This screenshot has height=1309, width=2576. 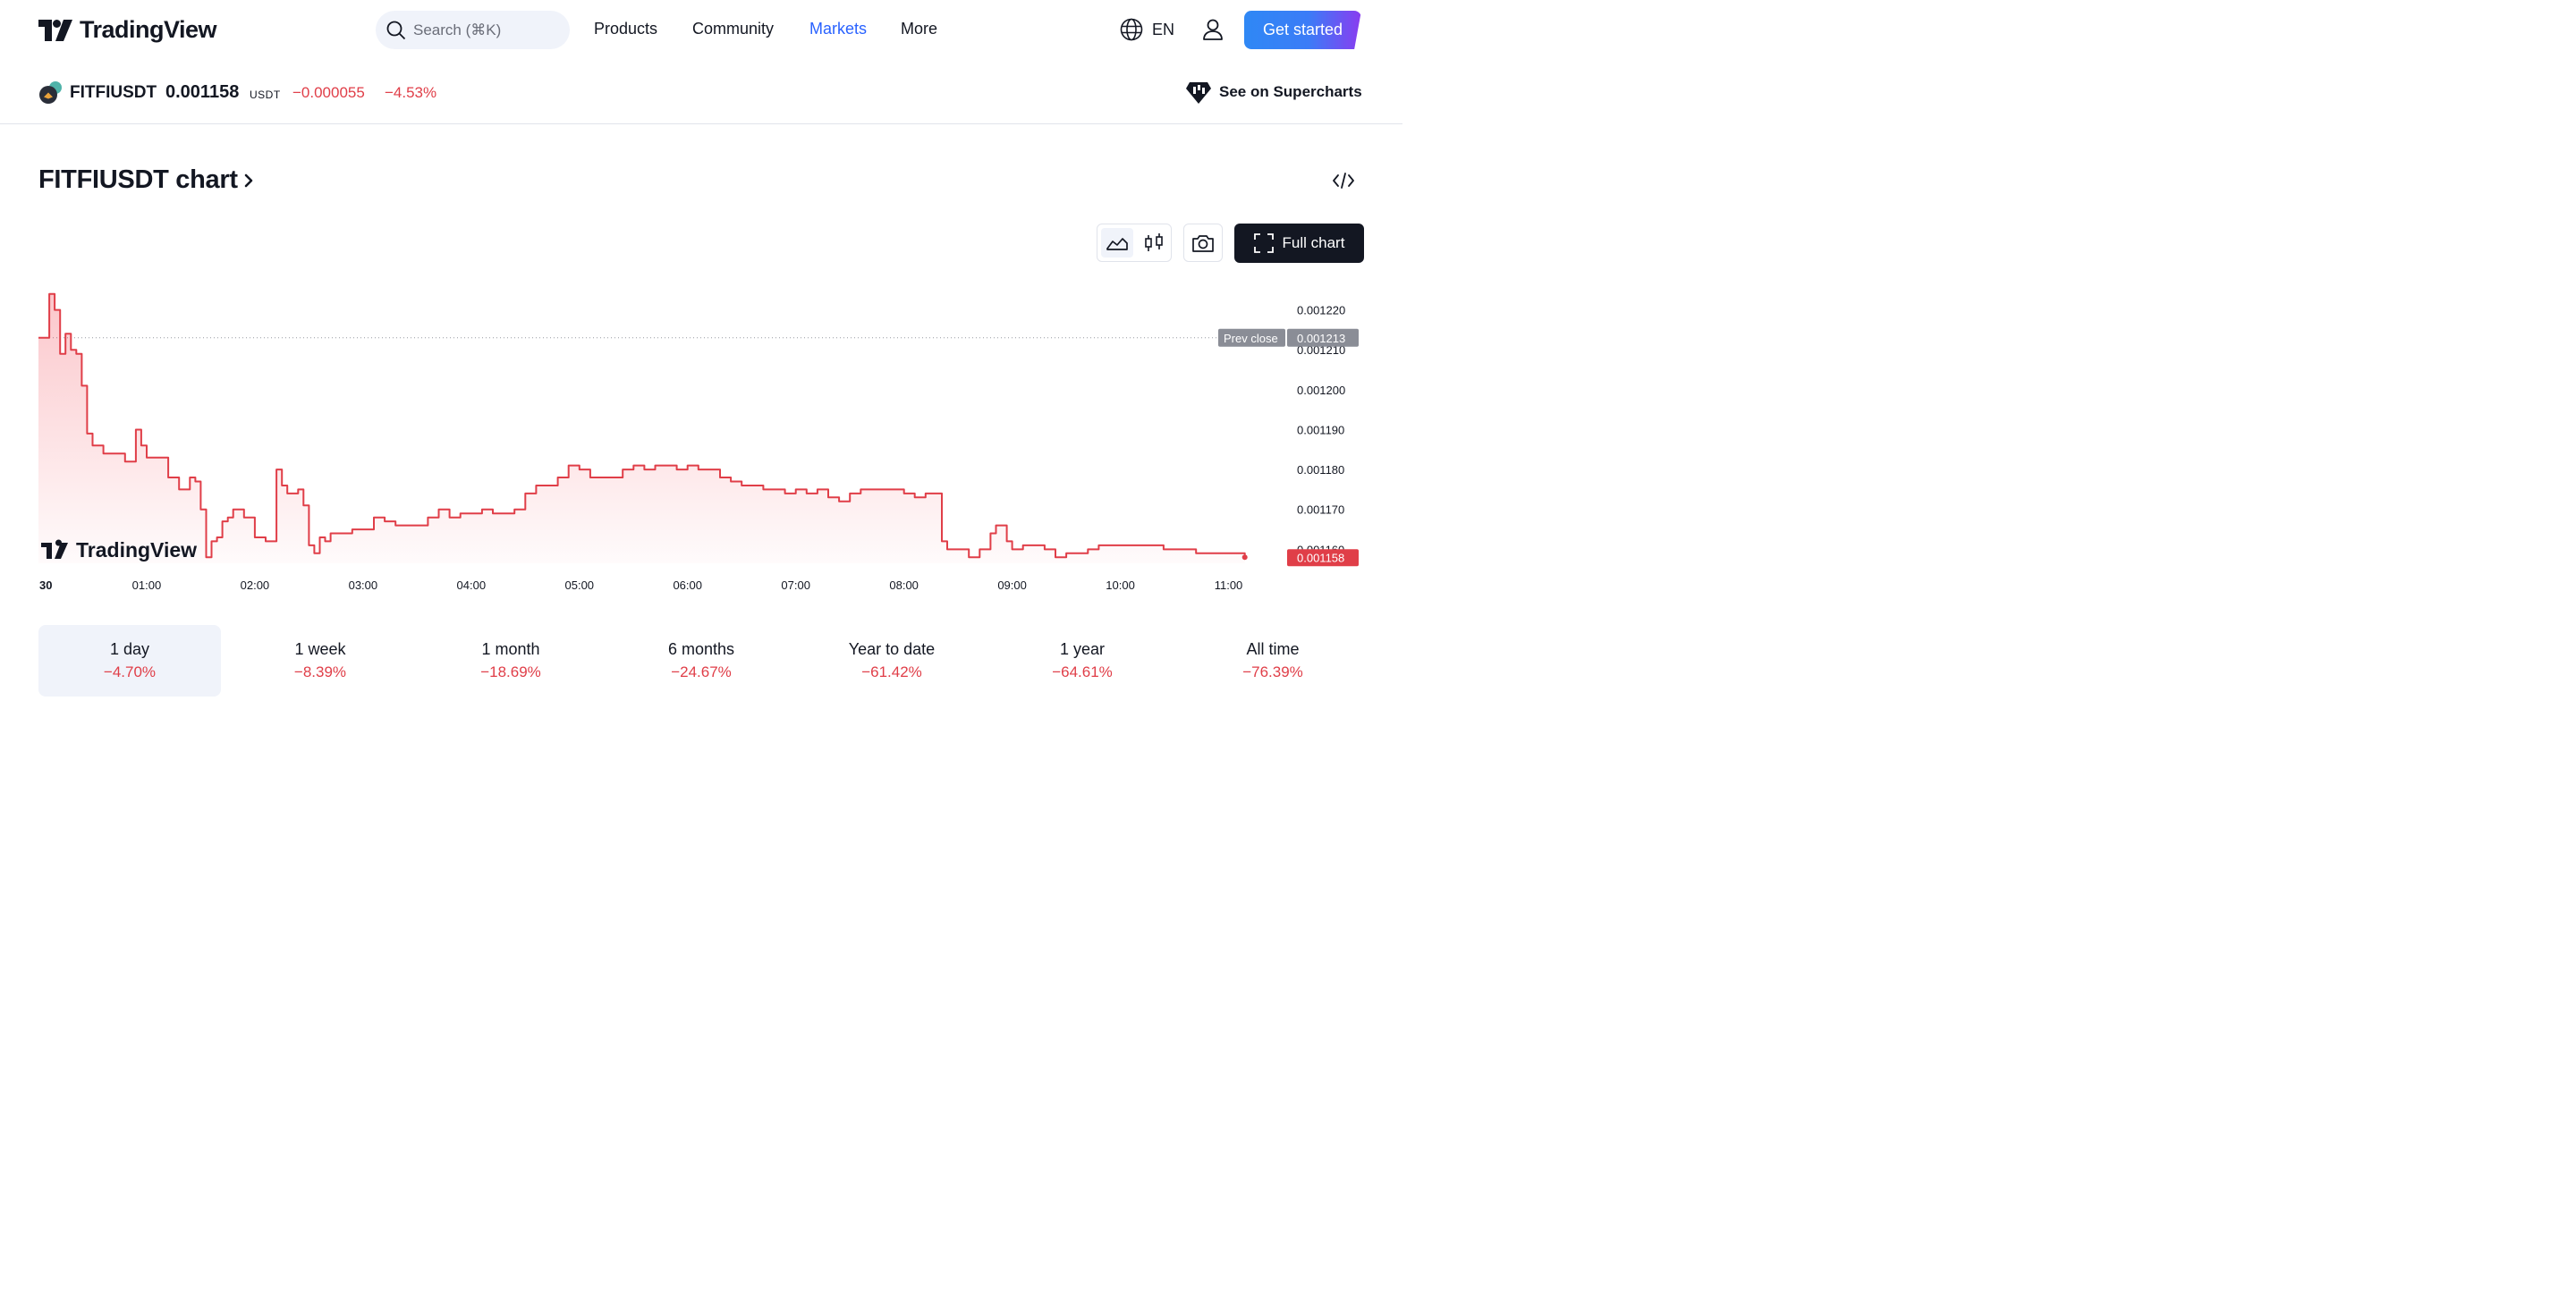 What do you see at coordinates (904, 585) in the screenshot?
I see `x-tick-label: 08:00` at bounding box center [904, 585].